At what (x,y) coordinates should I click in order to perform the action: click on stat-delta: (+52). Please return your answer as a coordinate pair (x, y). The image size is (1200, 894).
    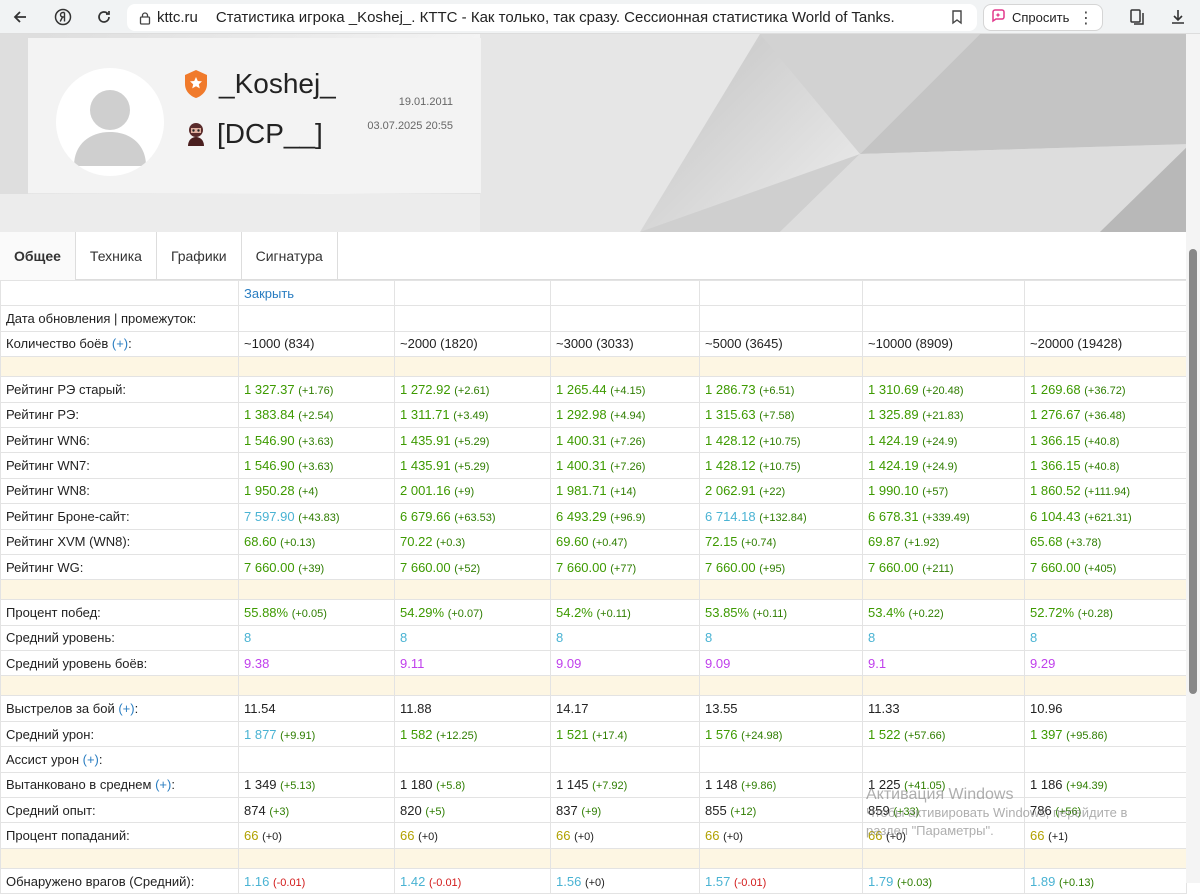
    Looking at the image, I should click on (467, 568).